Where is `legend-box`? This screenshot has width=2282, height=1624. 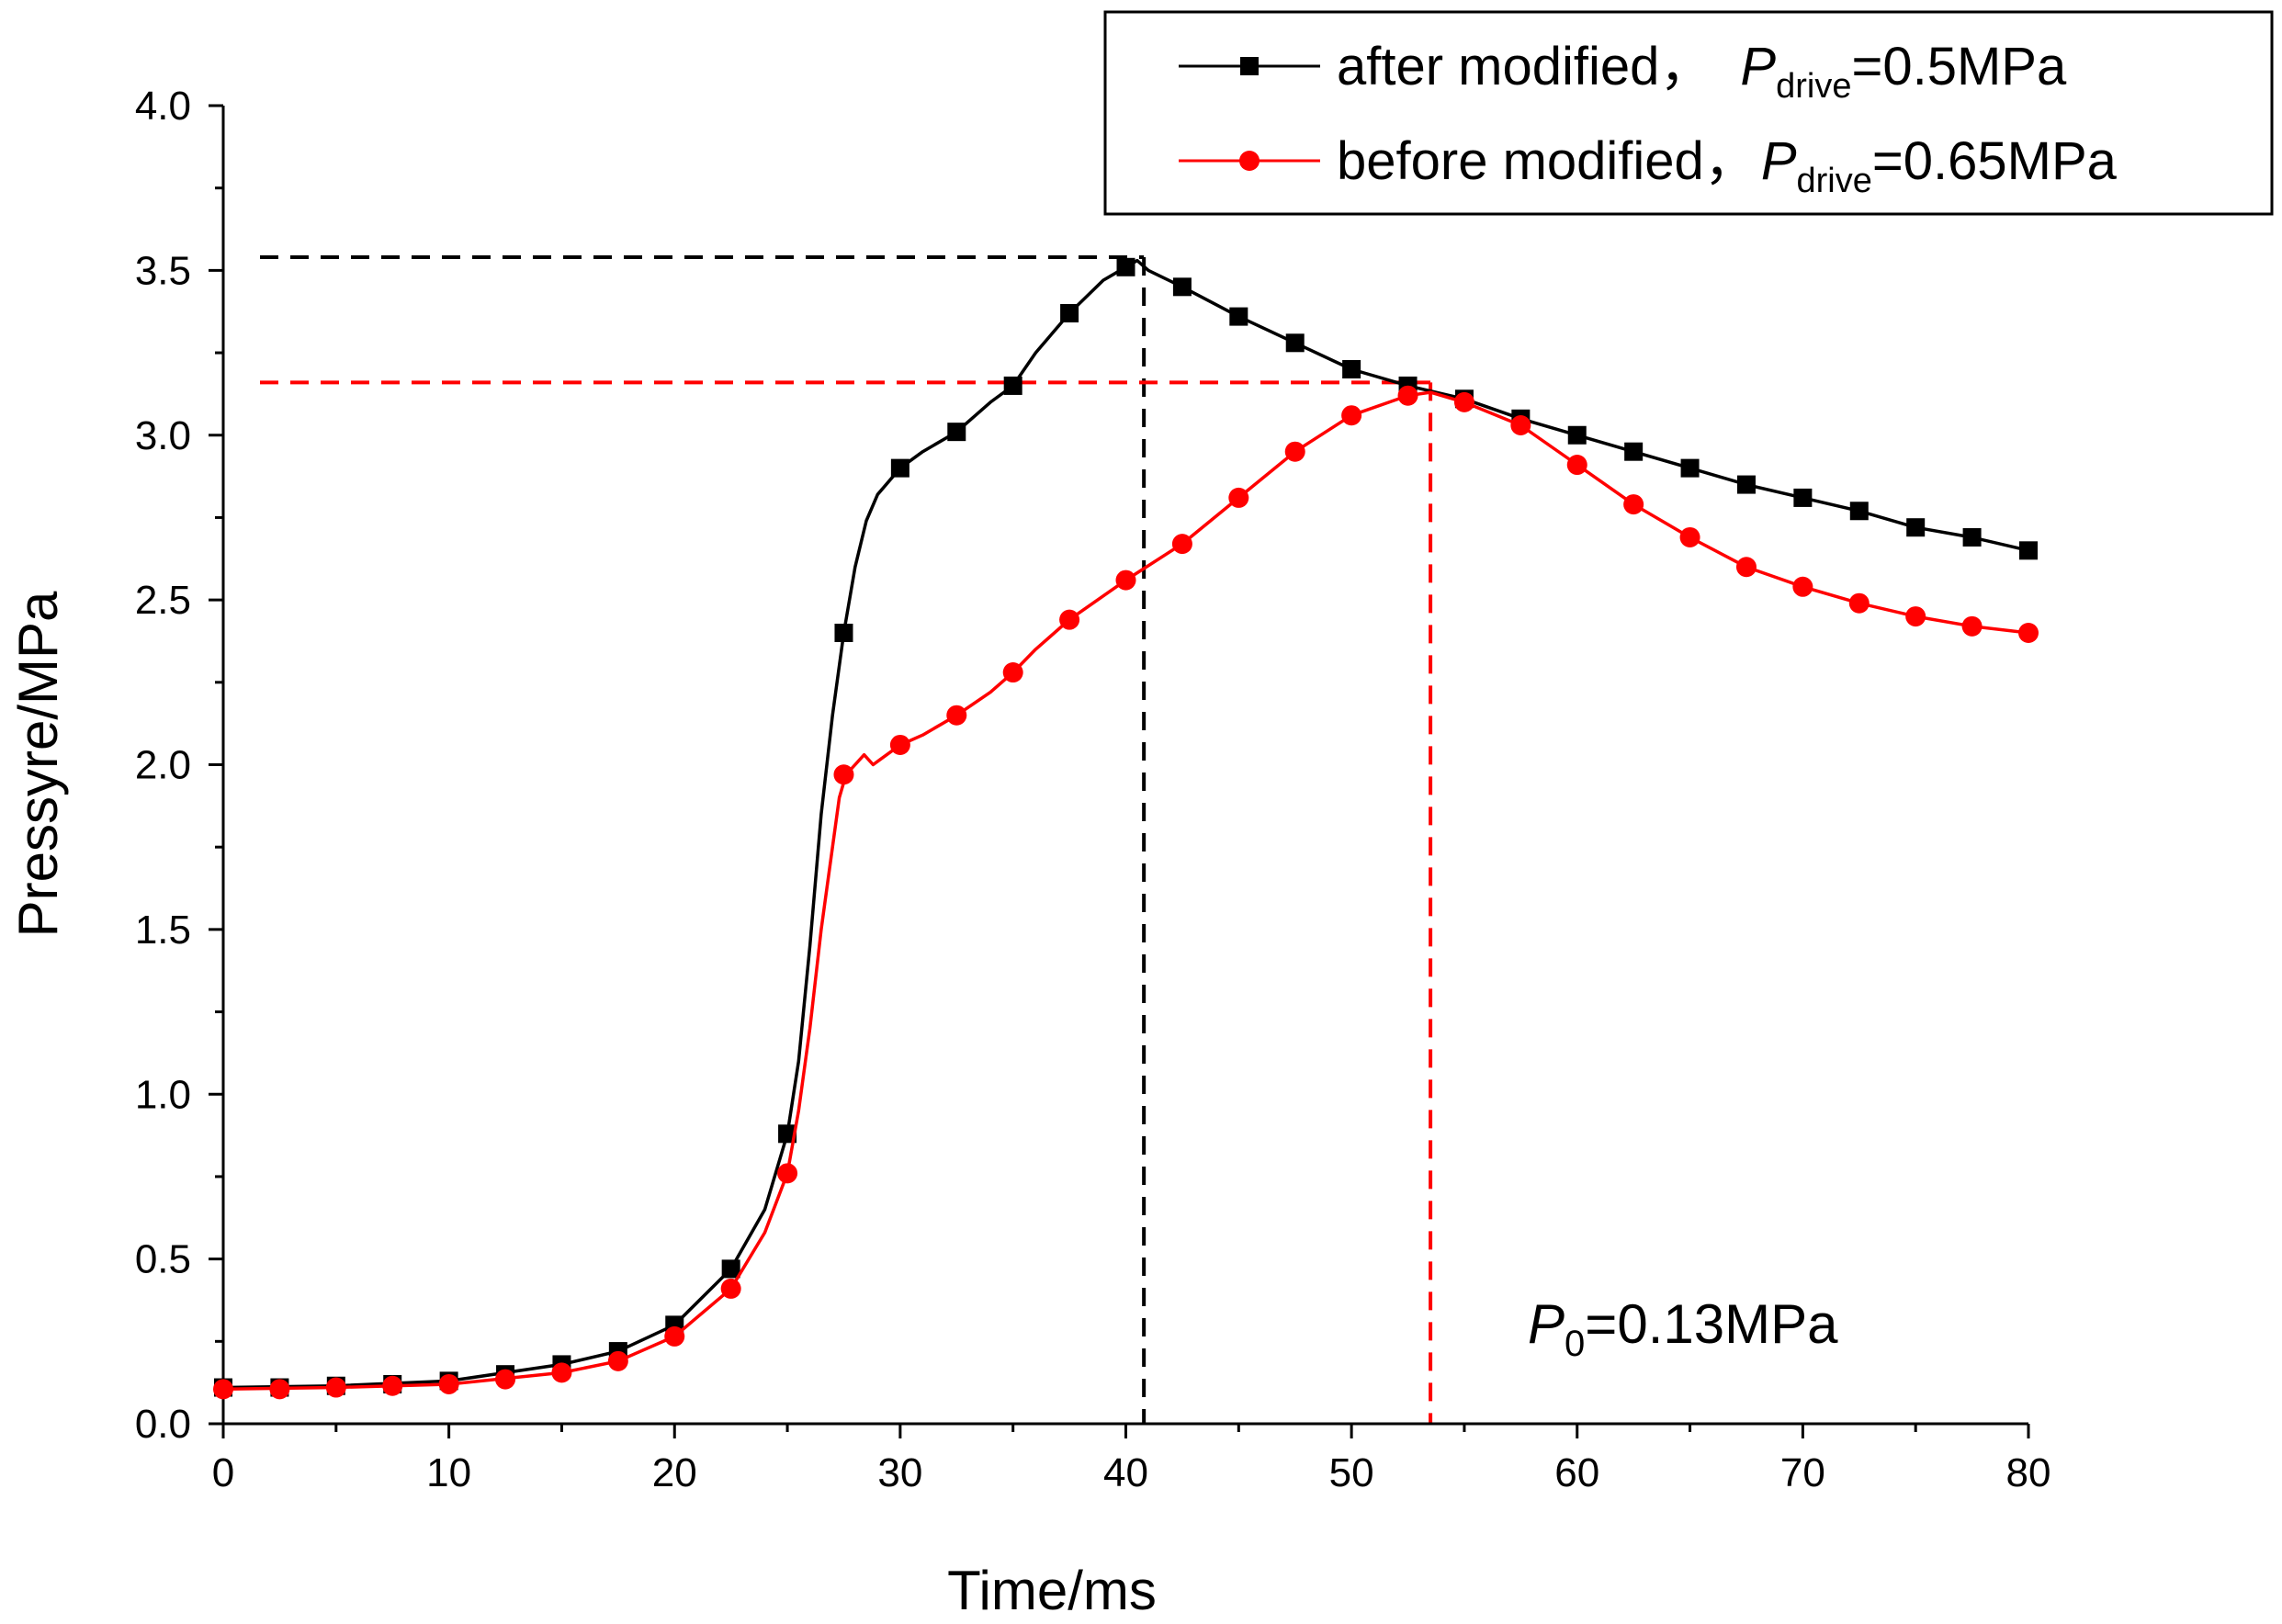 legend-box is located at coordinates (1688, 113).